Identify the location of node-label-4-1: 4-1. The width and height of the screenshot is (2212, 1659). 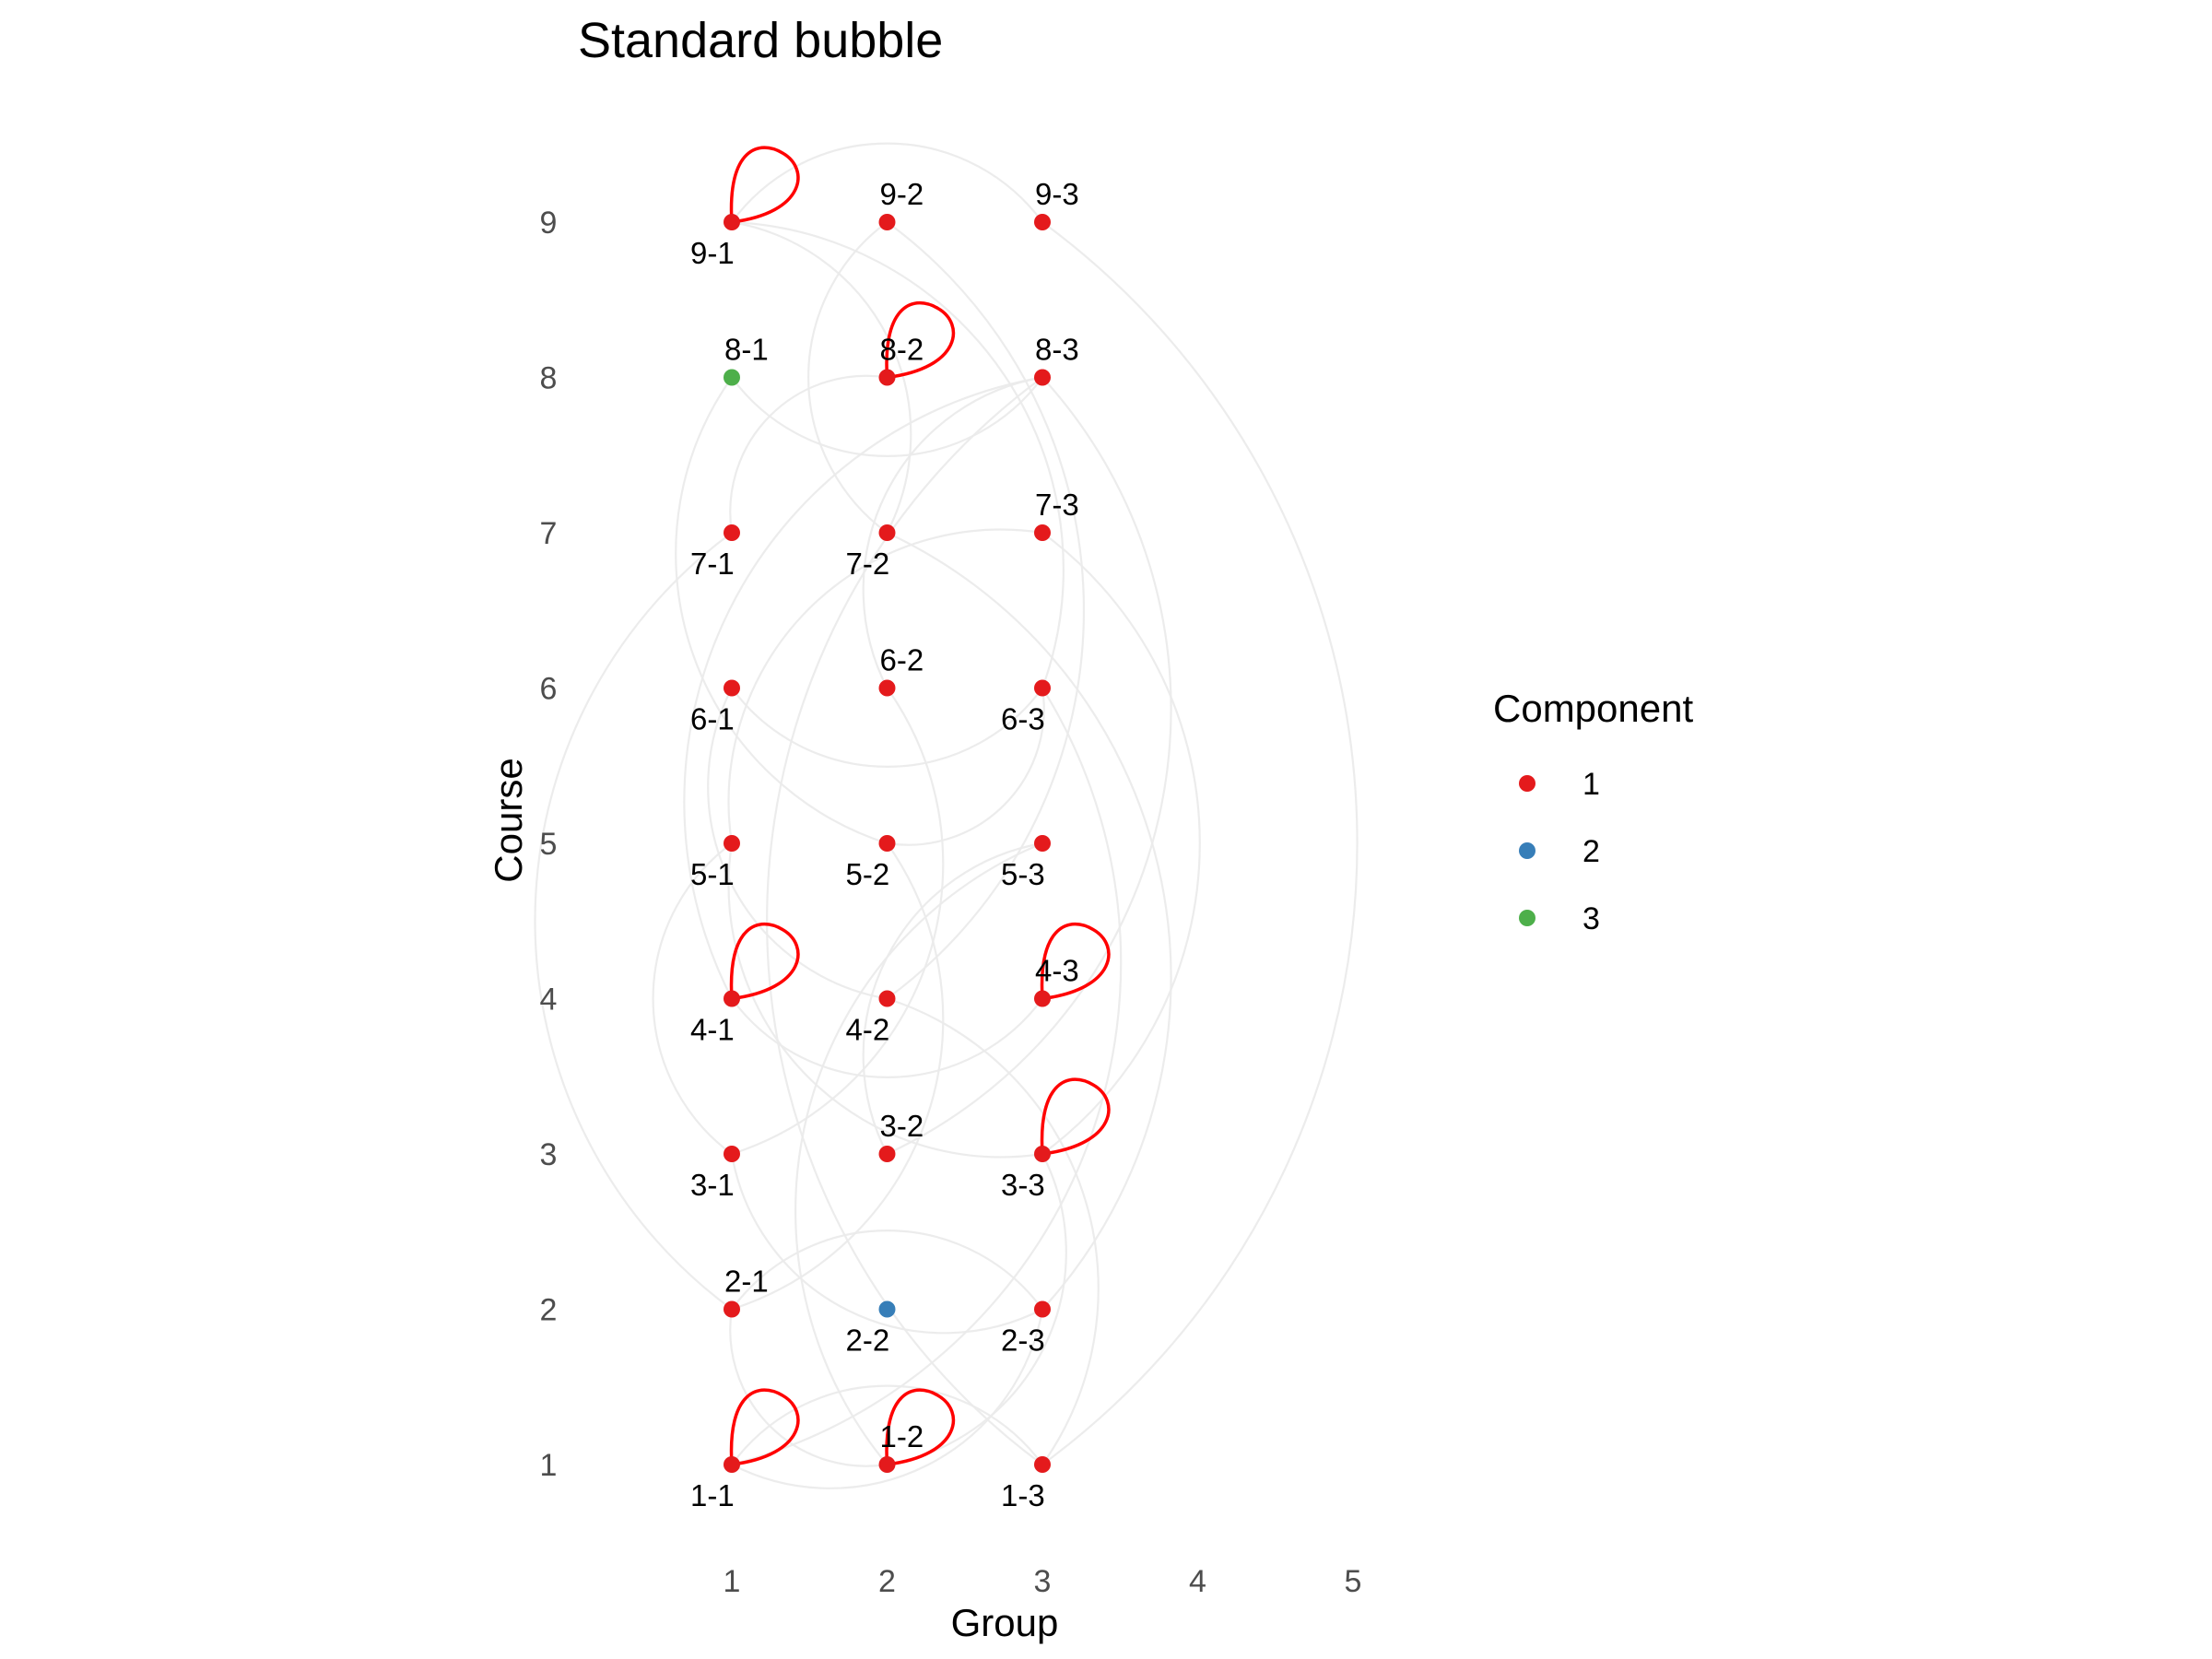
(712, 1030).